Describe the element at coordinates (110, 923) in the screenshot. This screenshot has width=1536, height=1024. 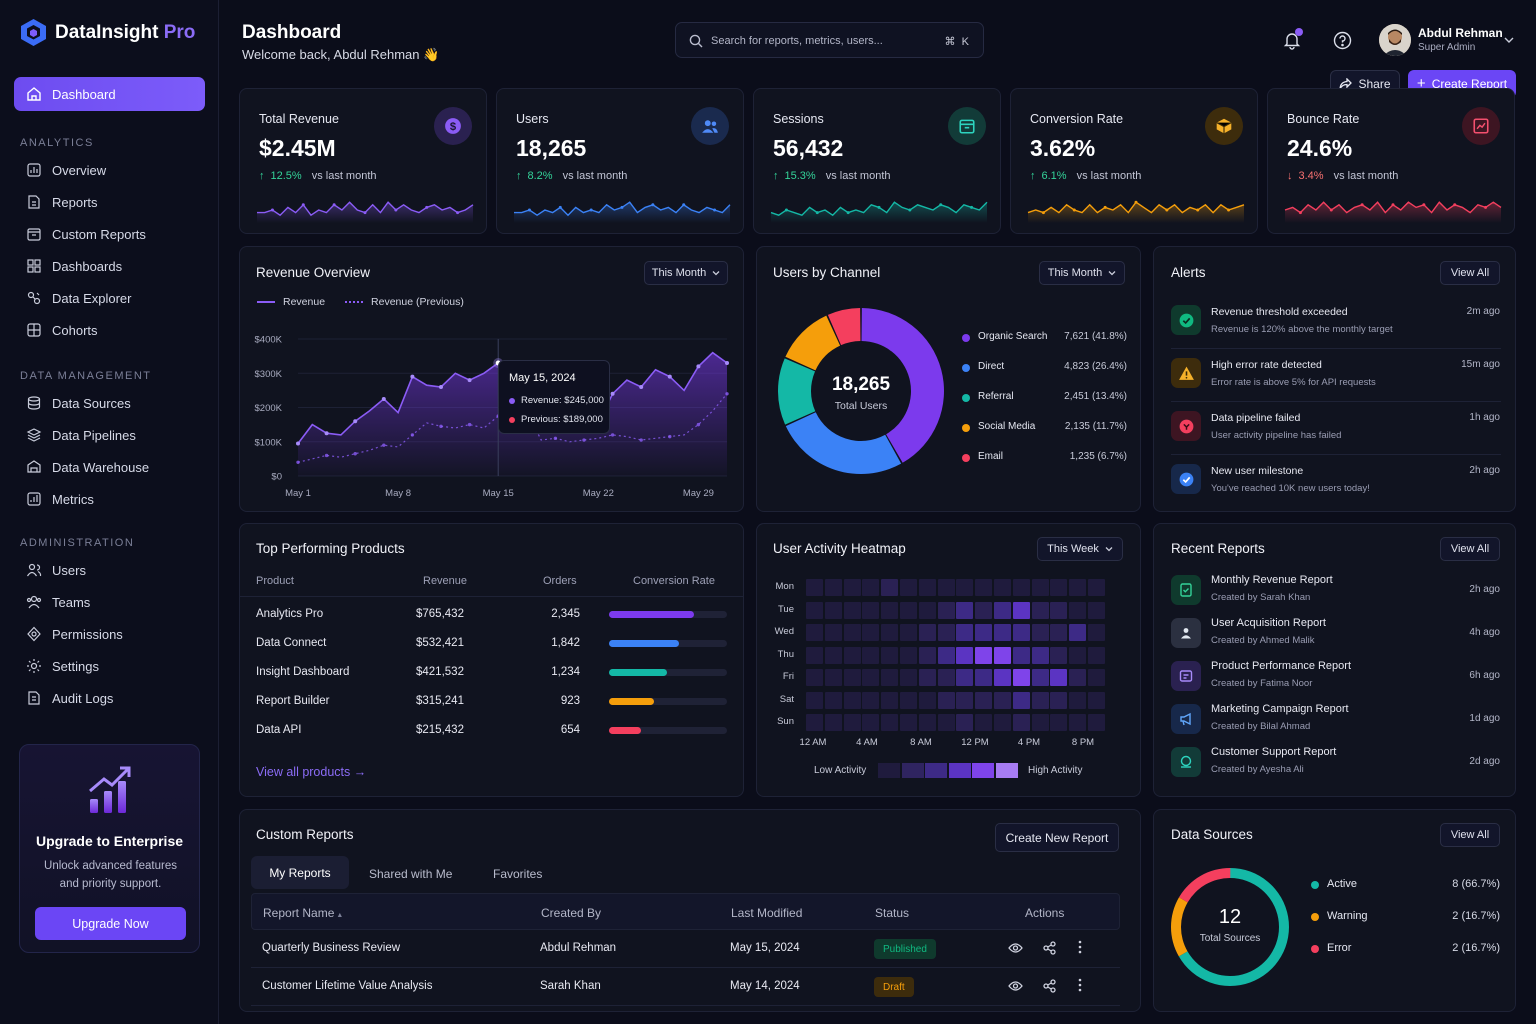
I see `upgrade-button: Upgrade Now` at that location.